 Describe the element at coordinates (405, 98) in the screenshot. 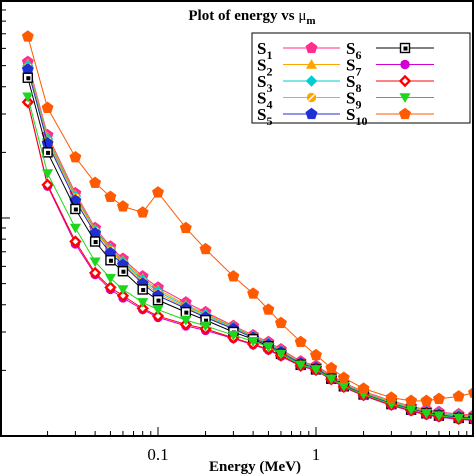

I see `legend-marker-S9` at that location.